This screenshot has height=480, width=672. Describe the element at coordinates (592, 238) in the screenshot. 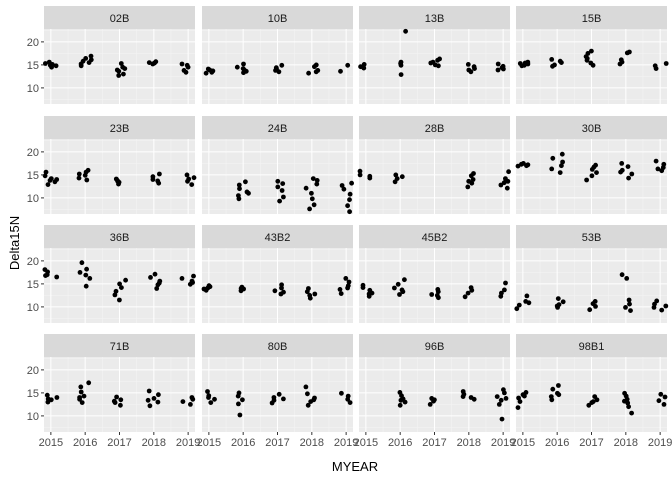

I see `facet-strip-label: 53B` at that location.